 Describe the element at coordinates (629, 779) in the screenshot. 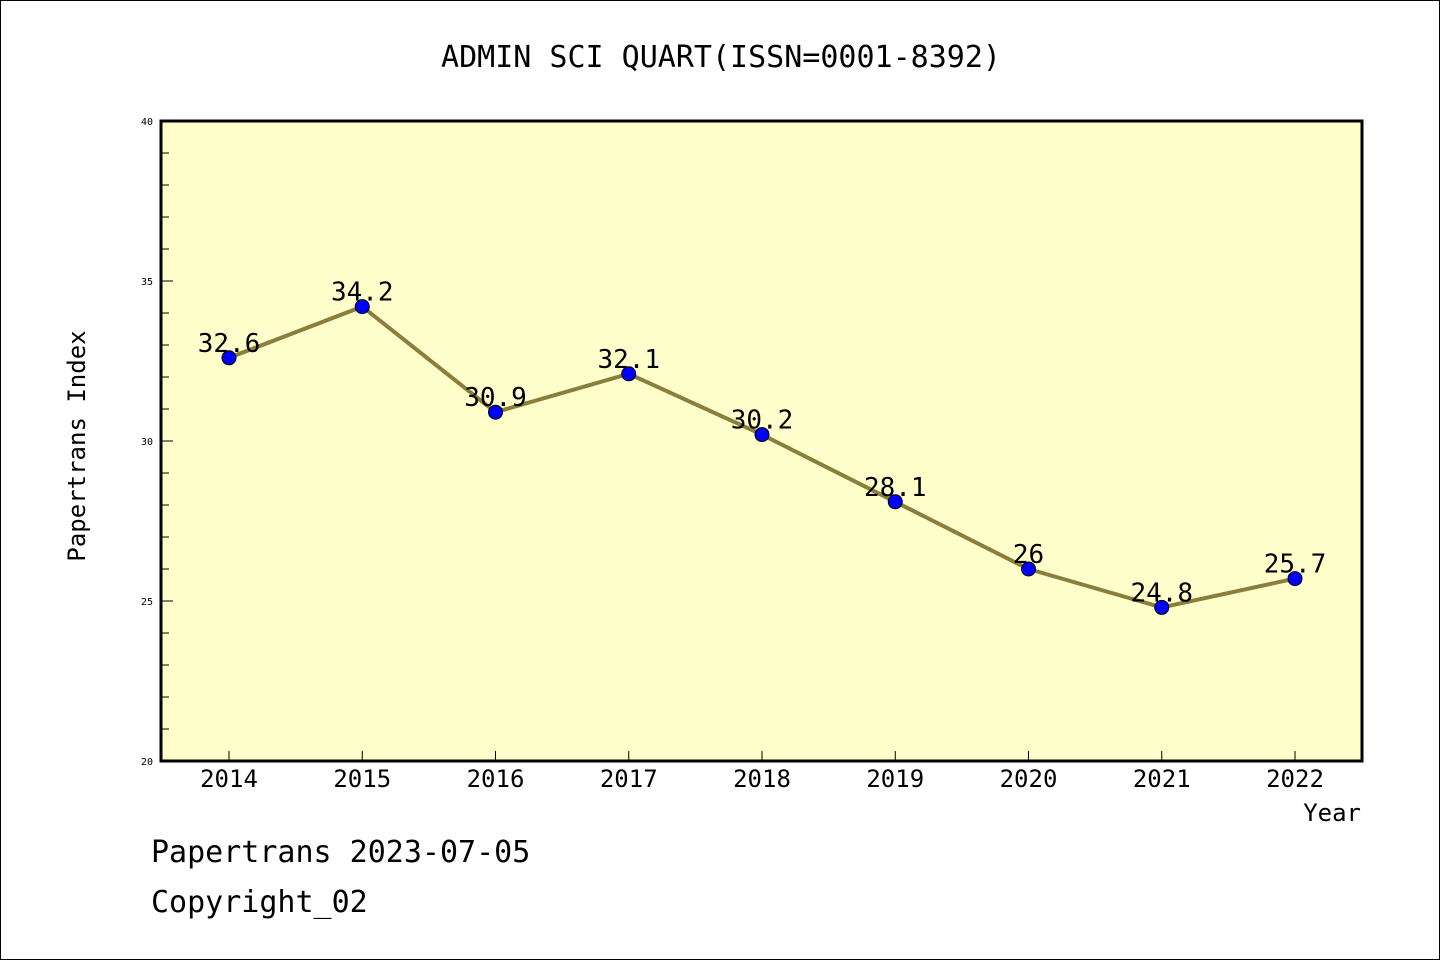

I see `x-tick-label: 2017` at that location.